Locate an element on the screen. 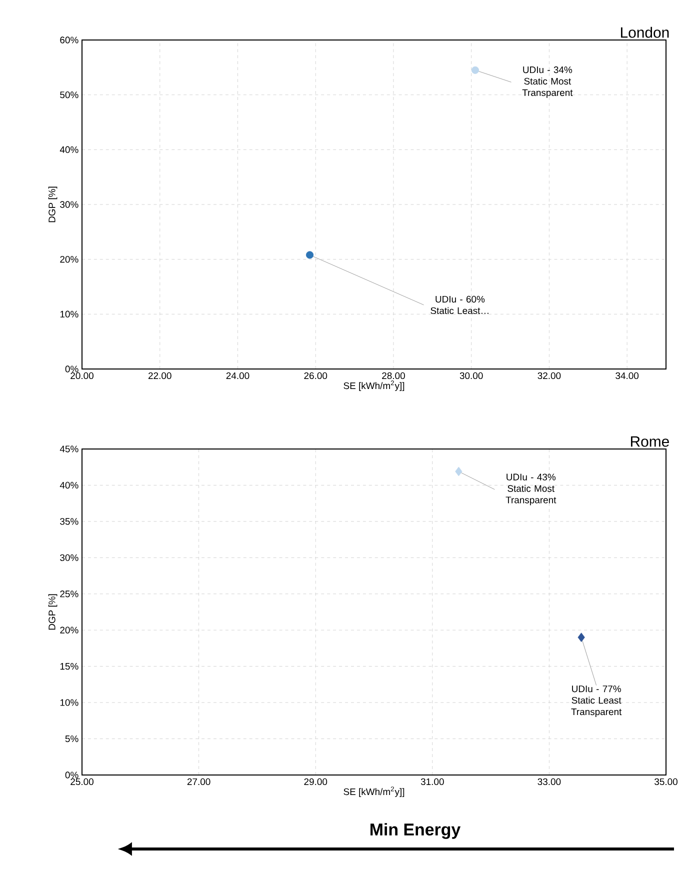 This screenshot has height=883, width=681. x-tick-label: 31.00 is located at coordinates (432, 782).